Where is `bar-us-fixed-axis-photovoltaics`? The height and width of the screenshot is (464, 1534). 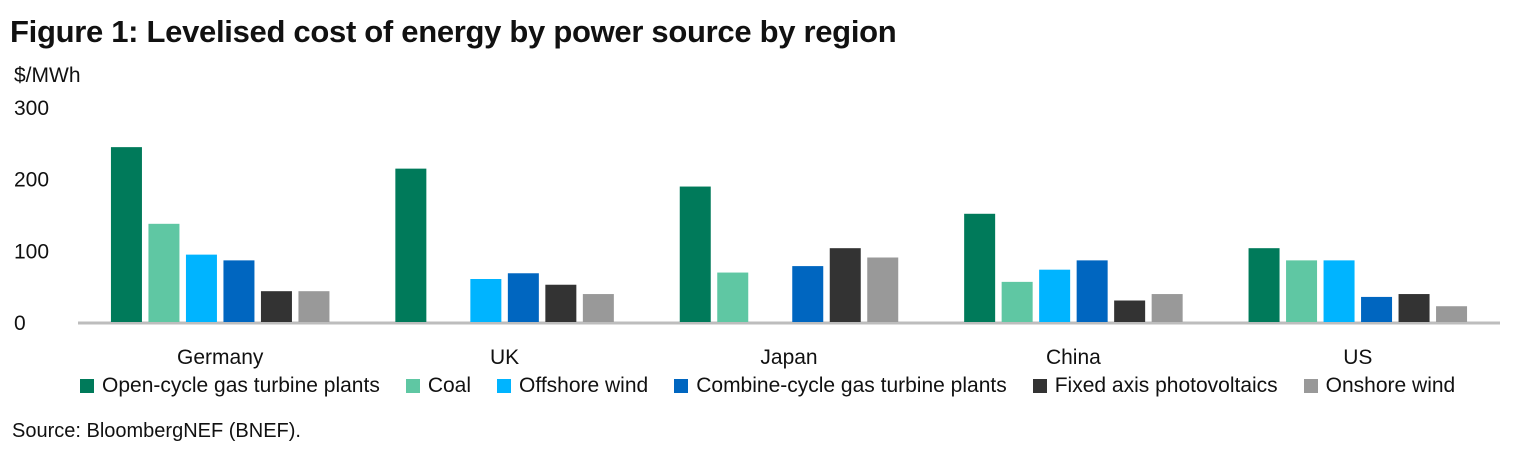
bar-us-fixed-axis-photovoltaics is located at coordinates (1414, 308).